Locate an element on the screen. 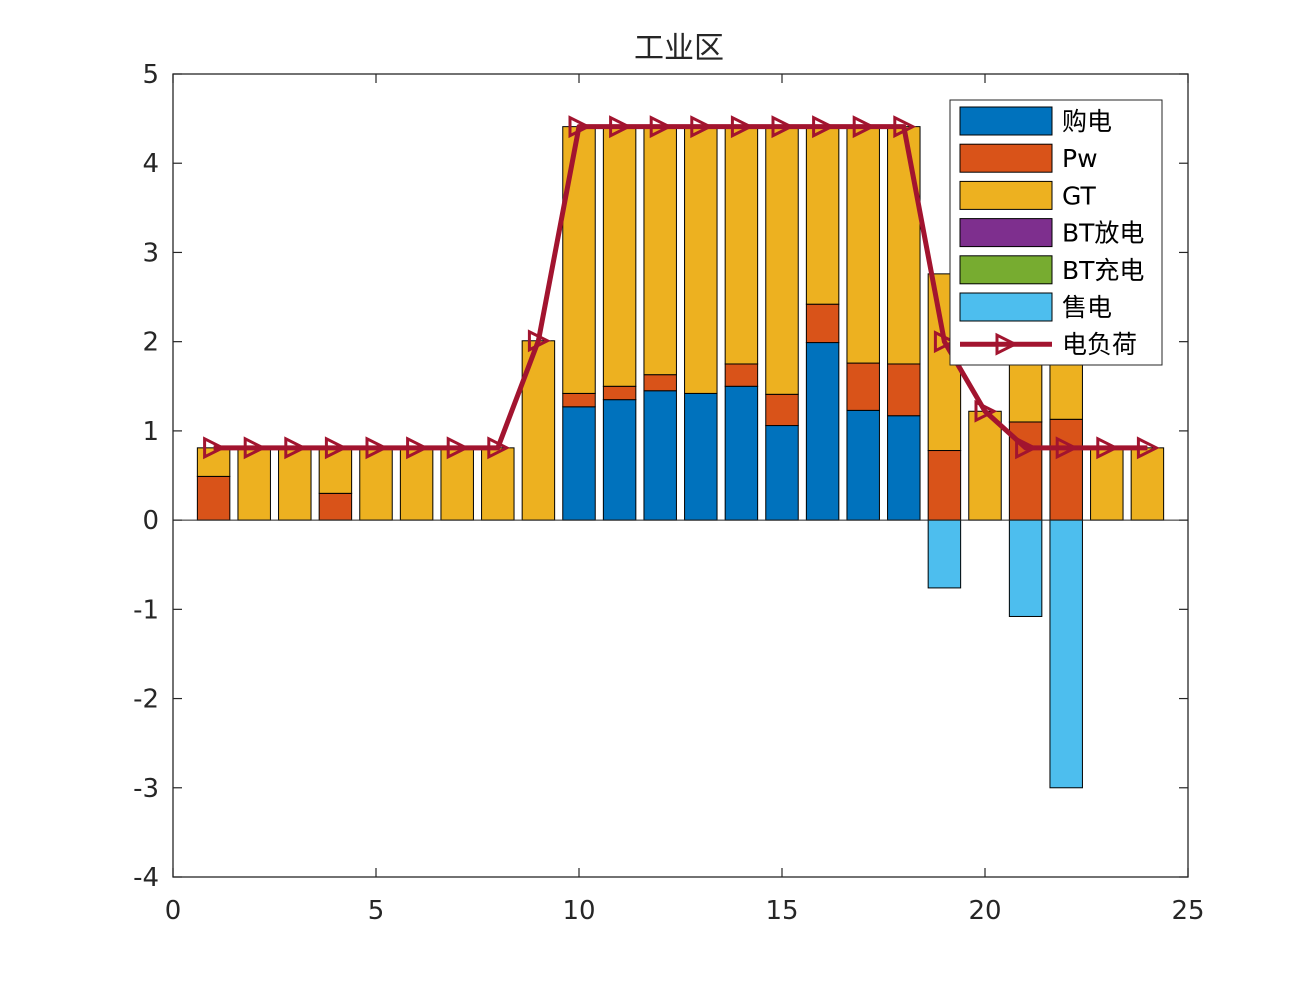 The image size is (1313, 984). legend-label-售电: 售电 is located at coordinates (1087, 307).